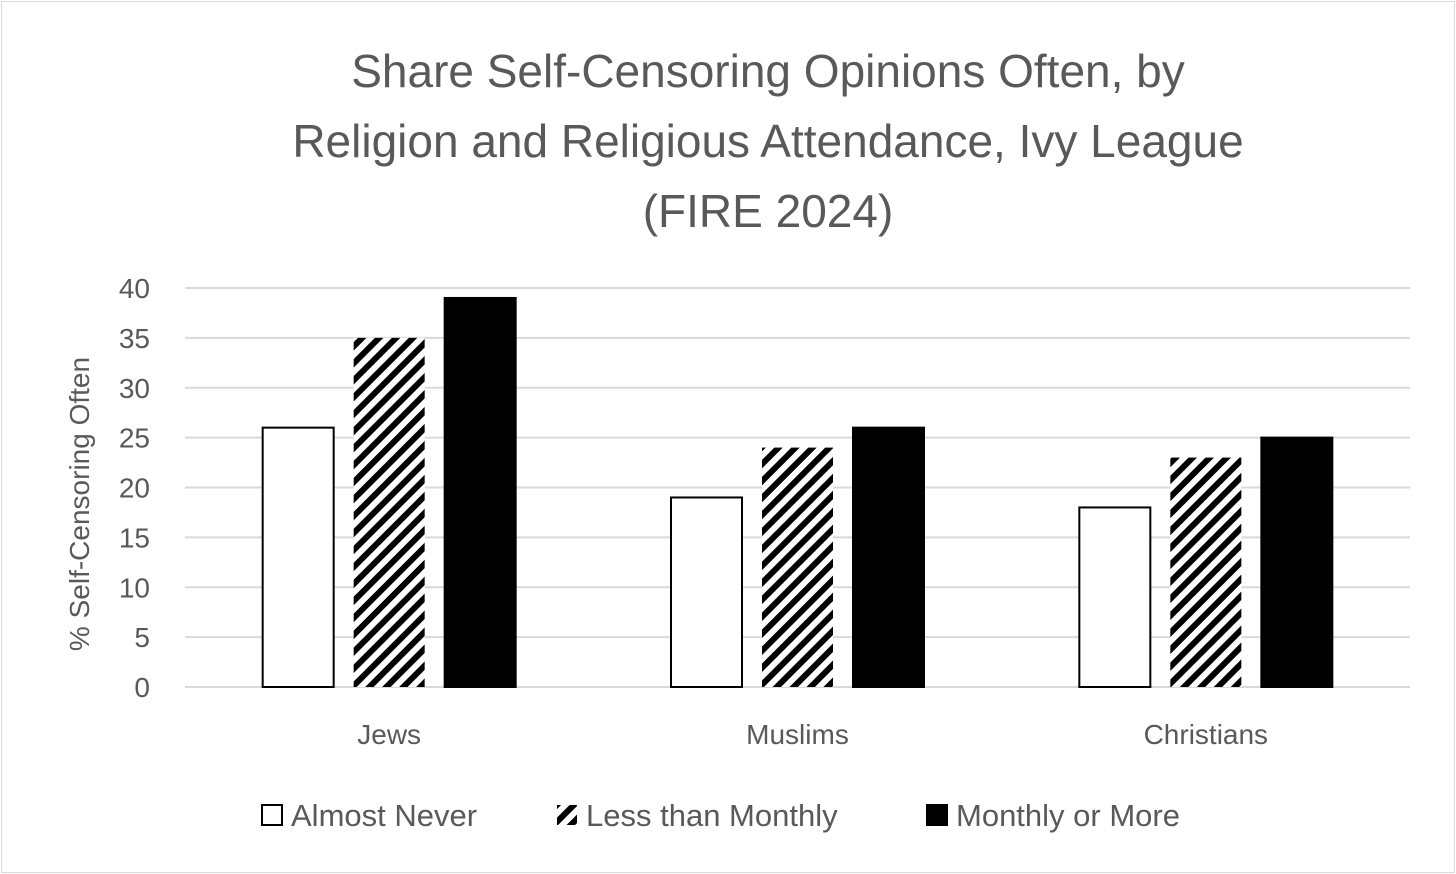 The width and height of the screenshot is (1456, 874). Describe the element at coordinates (134, 338) in the screenshot. I see `y-tick-label: 35` at that location.